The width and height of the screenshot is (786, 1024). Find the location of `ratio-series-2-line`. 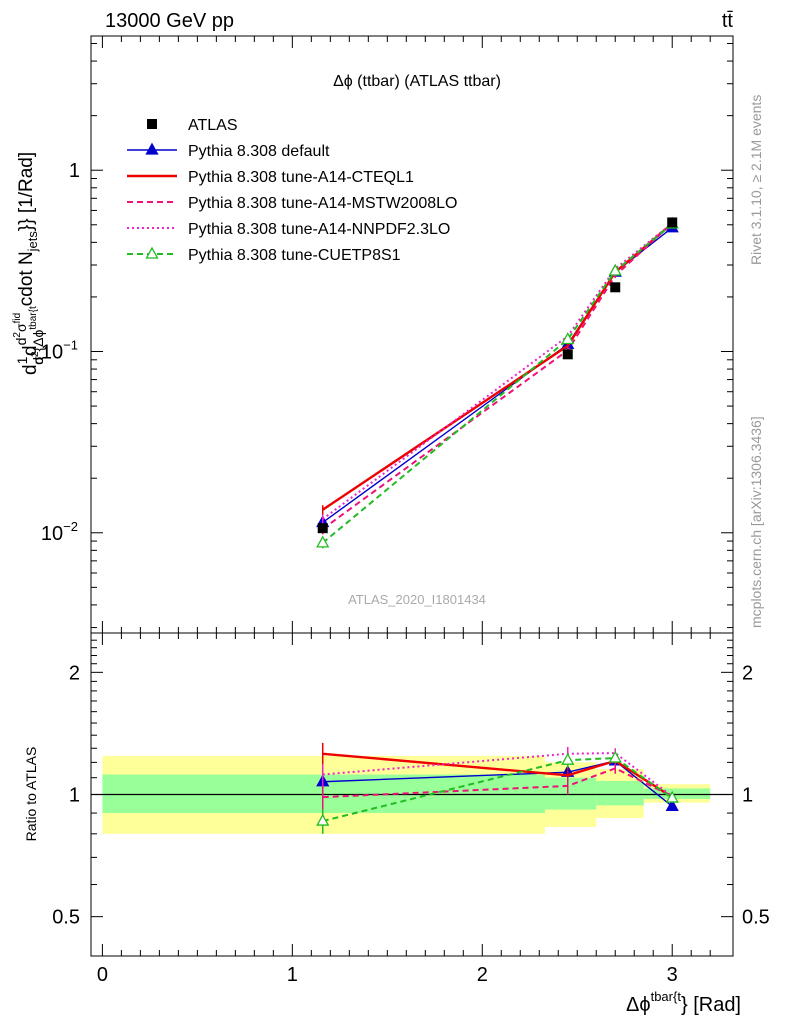

ratio-series-2-line is located at coordinates (497, 783).